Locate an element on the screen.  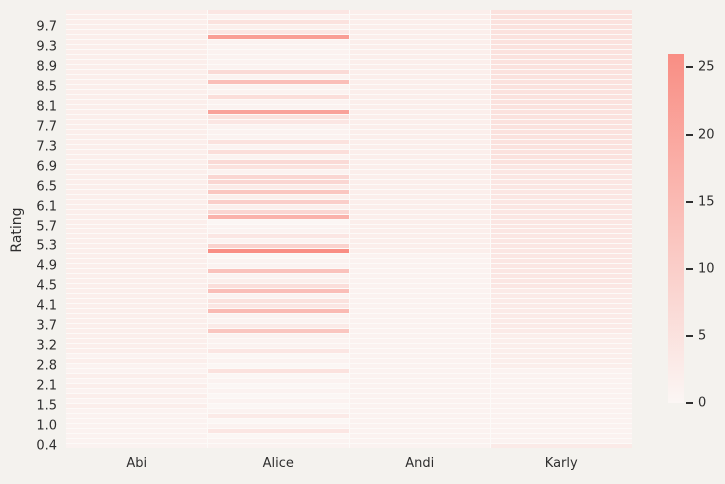
x-tick-label: Karly is located at coordinates (561, 463).